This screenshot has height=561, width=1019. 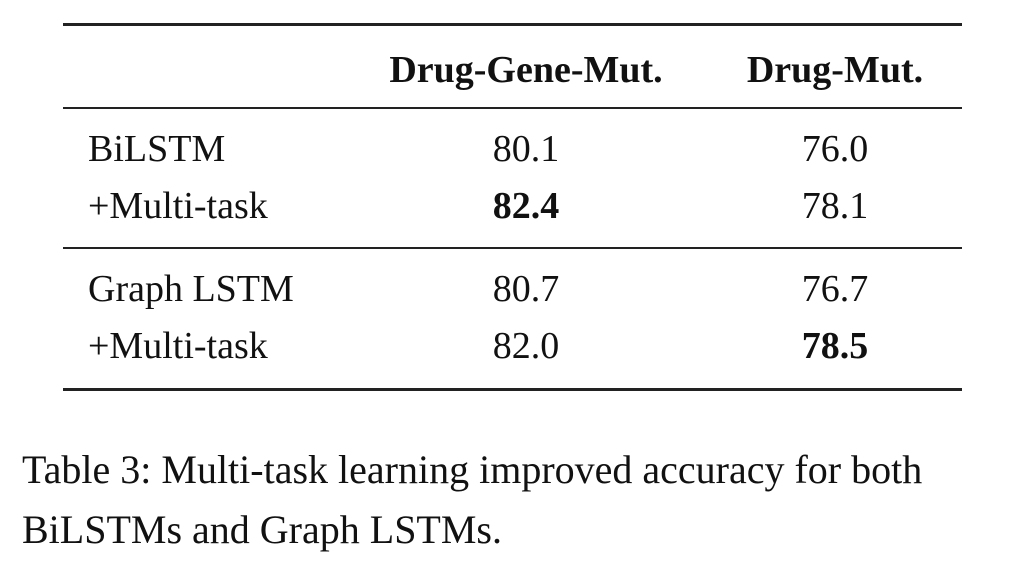 I want to click on table-cell: 82.0, so click(x=526, y=346).